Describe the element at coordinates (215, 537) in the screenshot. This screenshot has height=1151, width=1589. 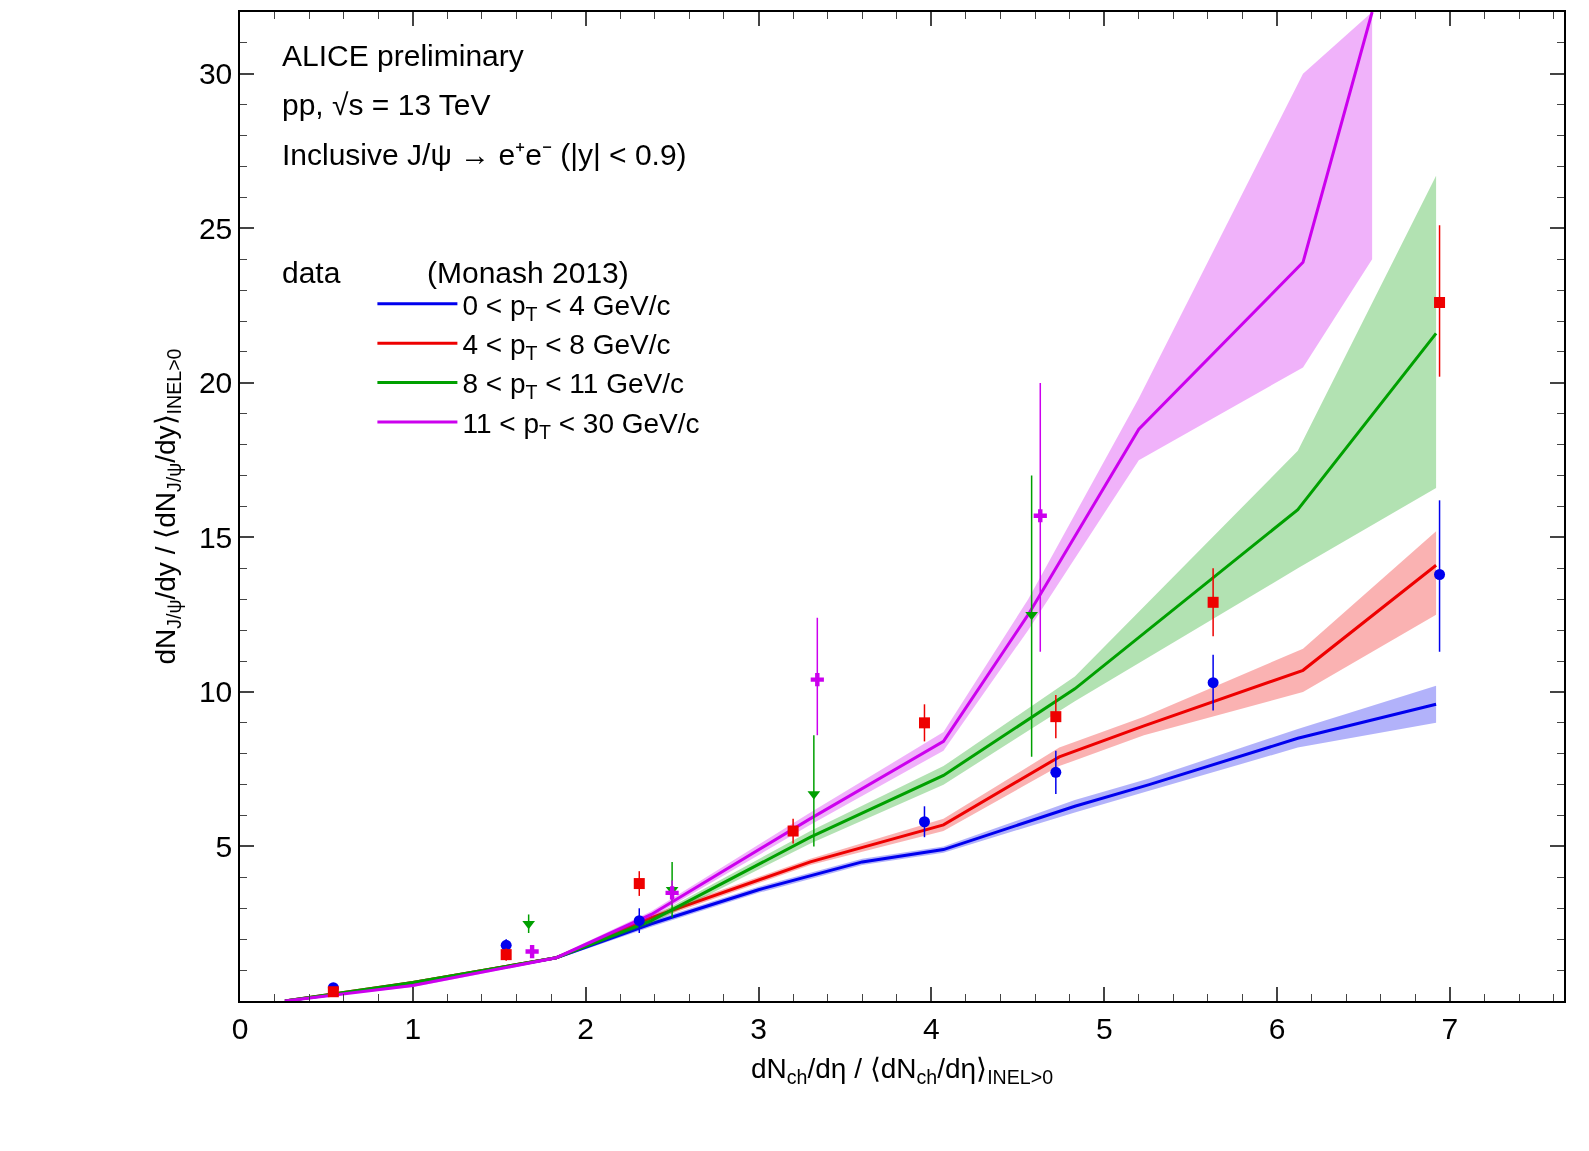
I see `y-tick-label: 15` at that location.